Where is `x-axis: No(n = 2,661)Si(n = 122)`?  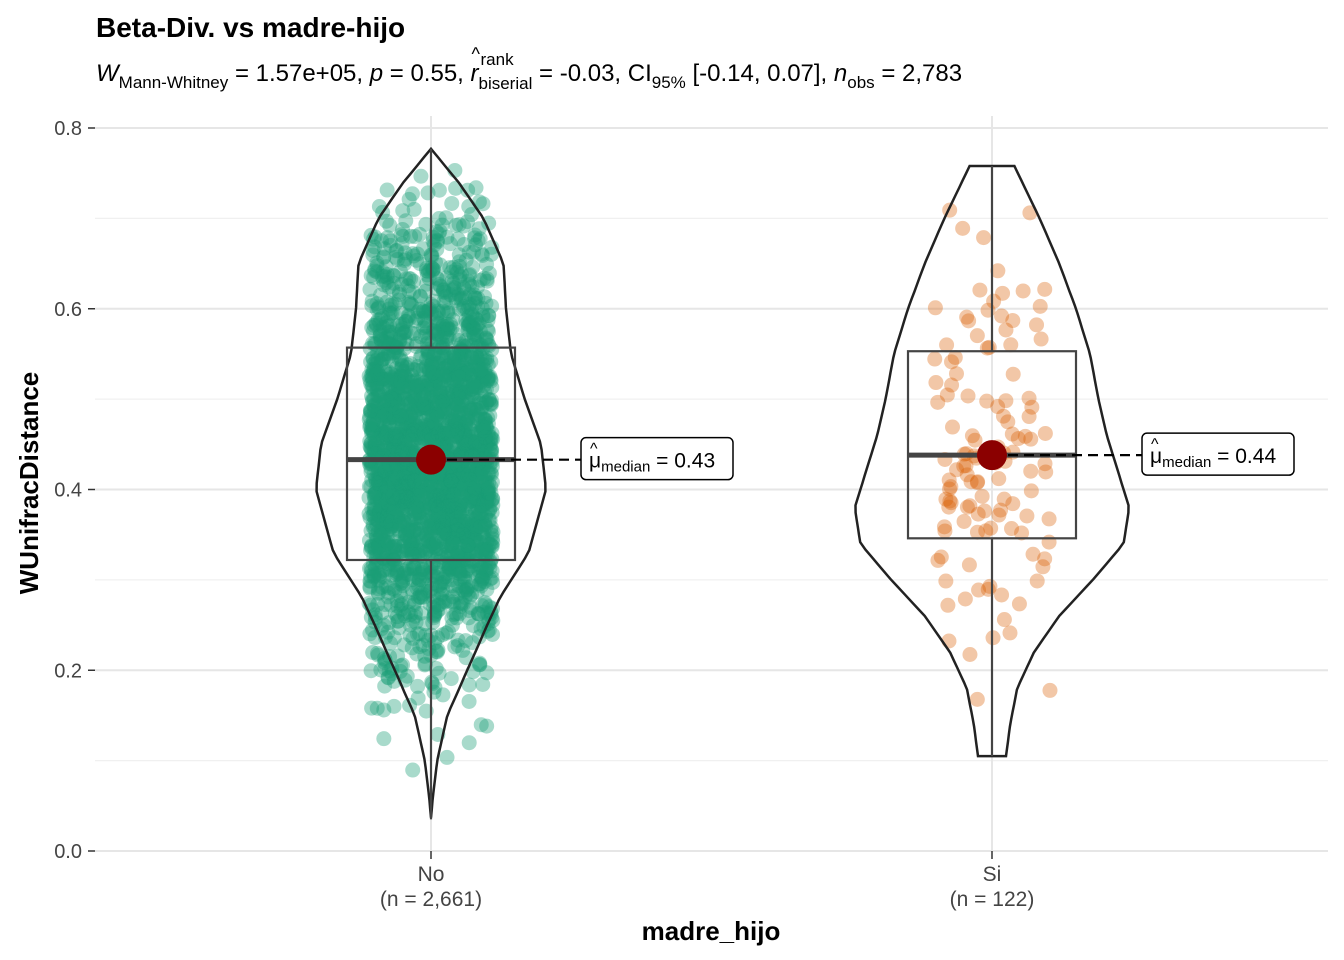 x-axis: No(n = 2,661)Si(n = 122) is located at coordinates (707, 881).